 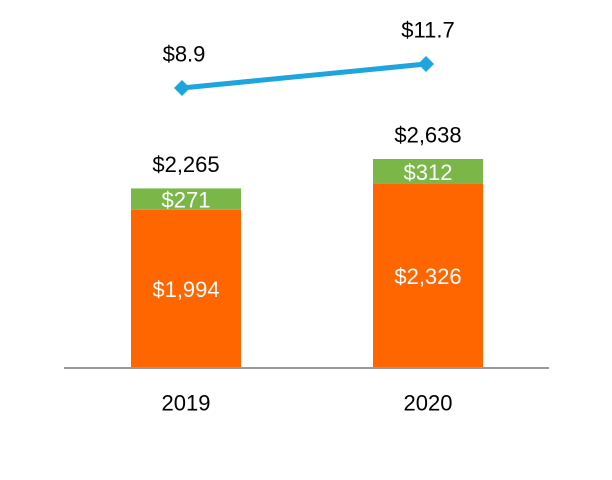 What do you see at coordinates (182, 88) in the screenshot?
I see `line-marker-2019` at bounding box center [182, 88].